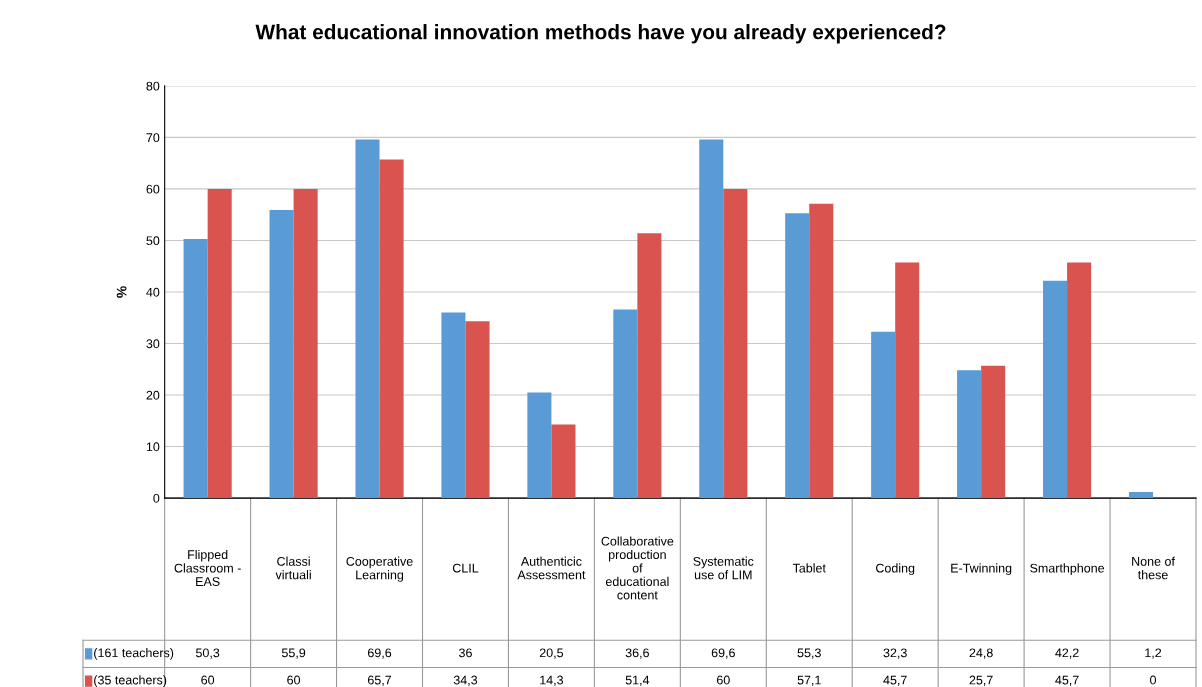 The height and width of the screenshot is (687, 1202). Describe the element at coordinates (809, 653) in the screenshot. I see `data-label: 55,3` at that location.